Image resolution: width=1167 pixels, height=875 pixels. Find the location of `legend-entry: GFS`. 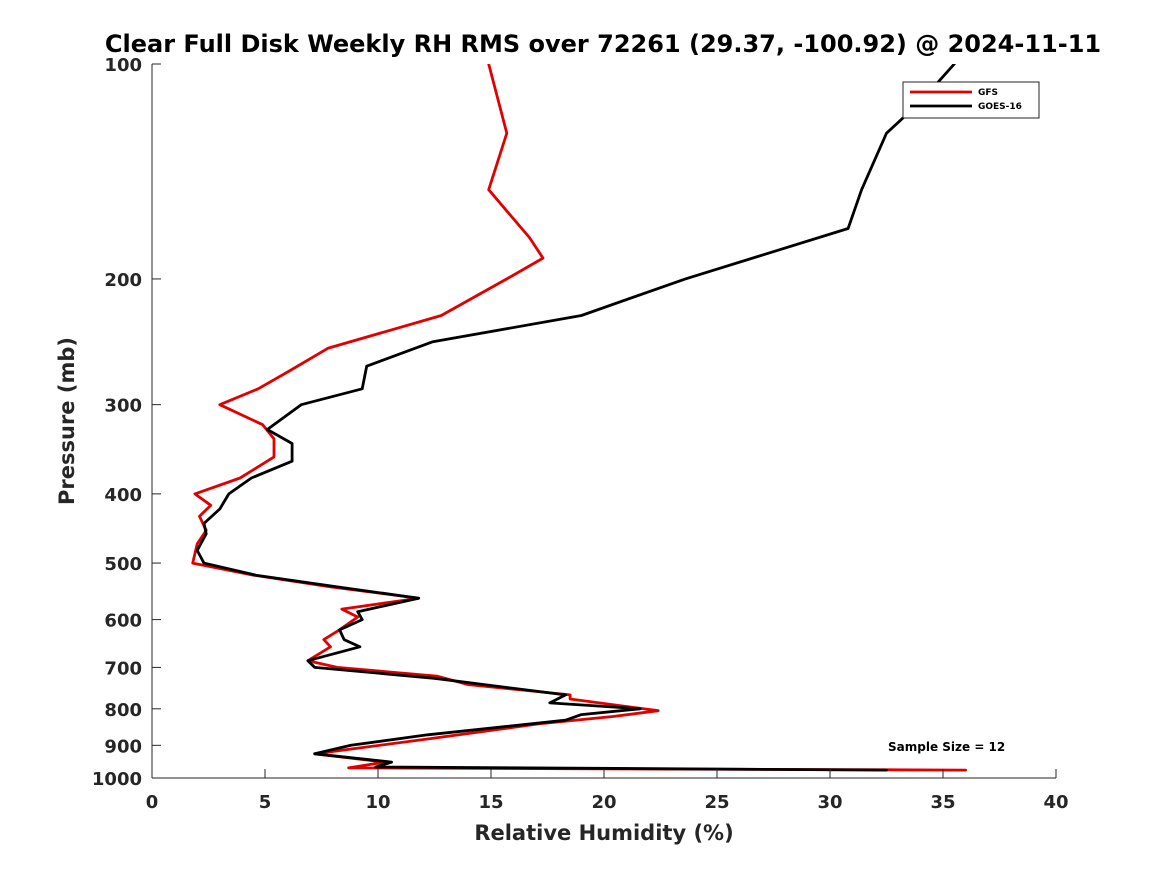

legend-entry: GFS is located at coordinates (988, 93).